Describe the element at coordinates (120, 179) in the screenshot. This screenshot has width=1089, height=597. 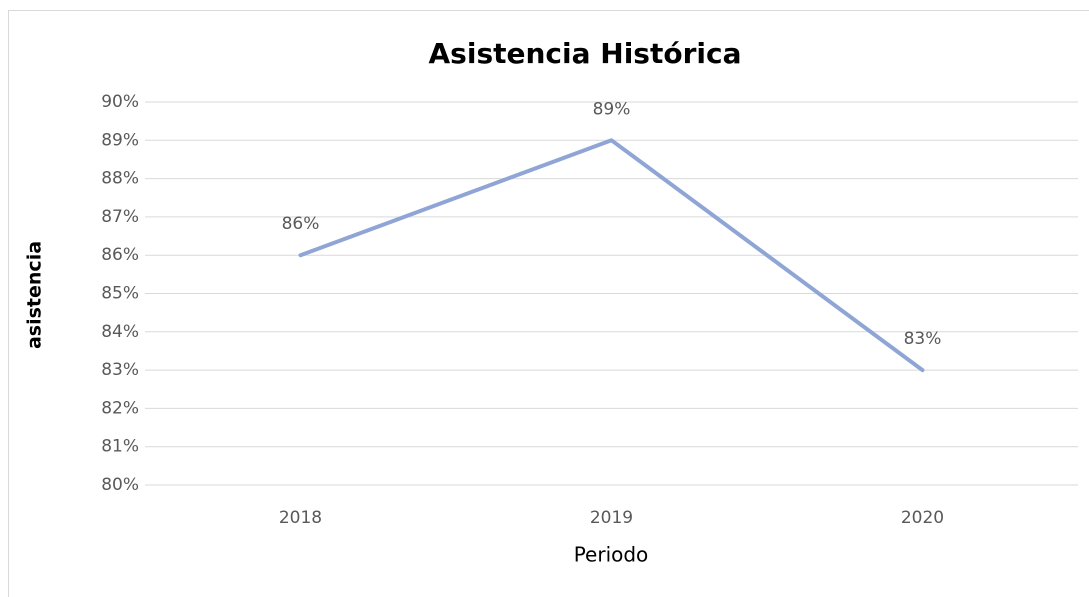
I see `y-tick-label: 88%` at that location.